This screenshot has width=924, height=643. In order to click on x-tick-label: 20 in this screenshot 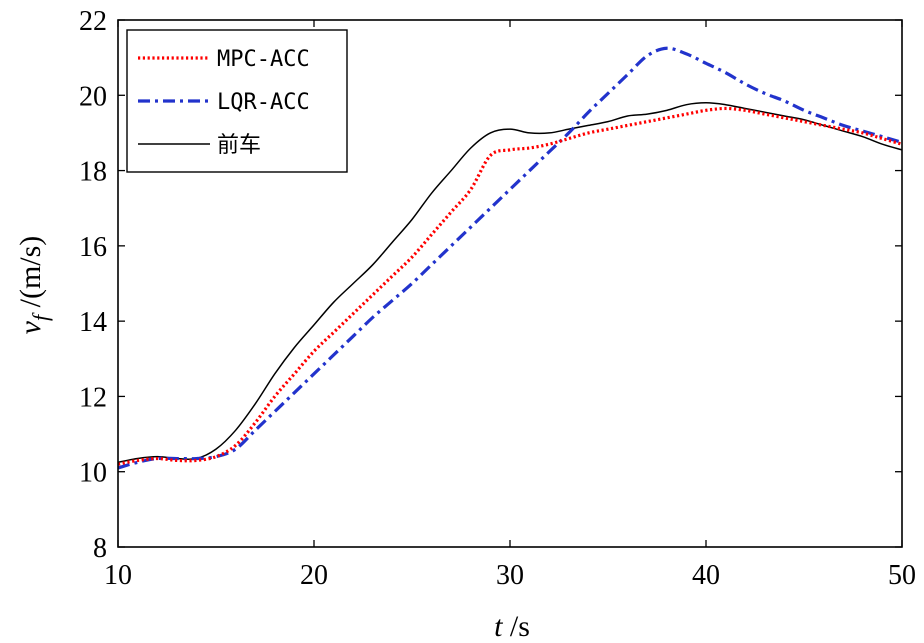, I will do `click(314, 575)`.